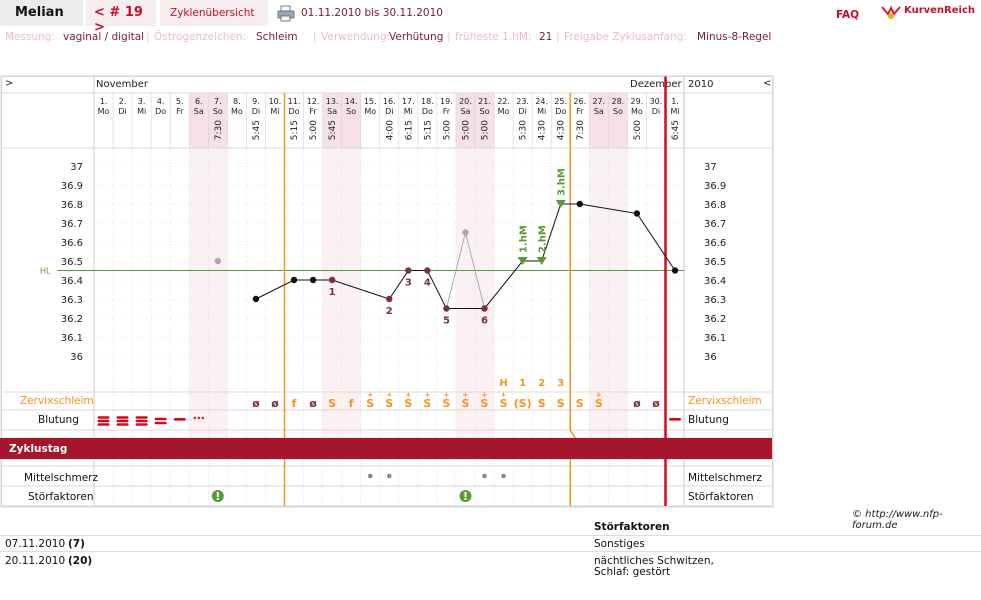  What do you see at coordinates (122, 84) in the screenshot?
I see `month-left: November` at bounding box center [122, 84].